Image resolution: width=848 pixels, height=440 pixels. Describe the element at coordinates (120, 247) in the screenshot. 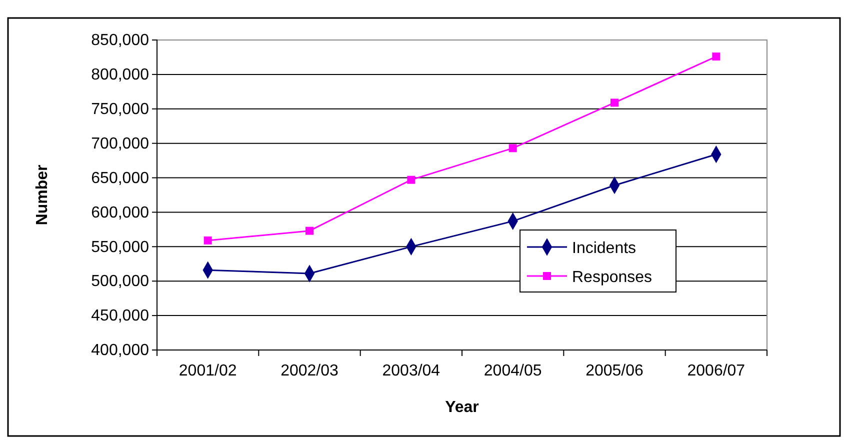

I see `y-tick-label: 550,000` at that location.